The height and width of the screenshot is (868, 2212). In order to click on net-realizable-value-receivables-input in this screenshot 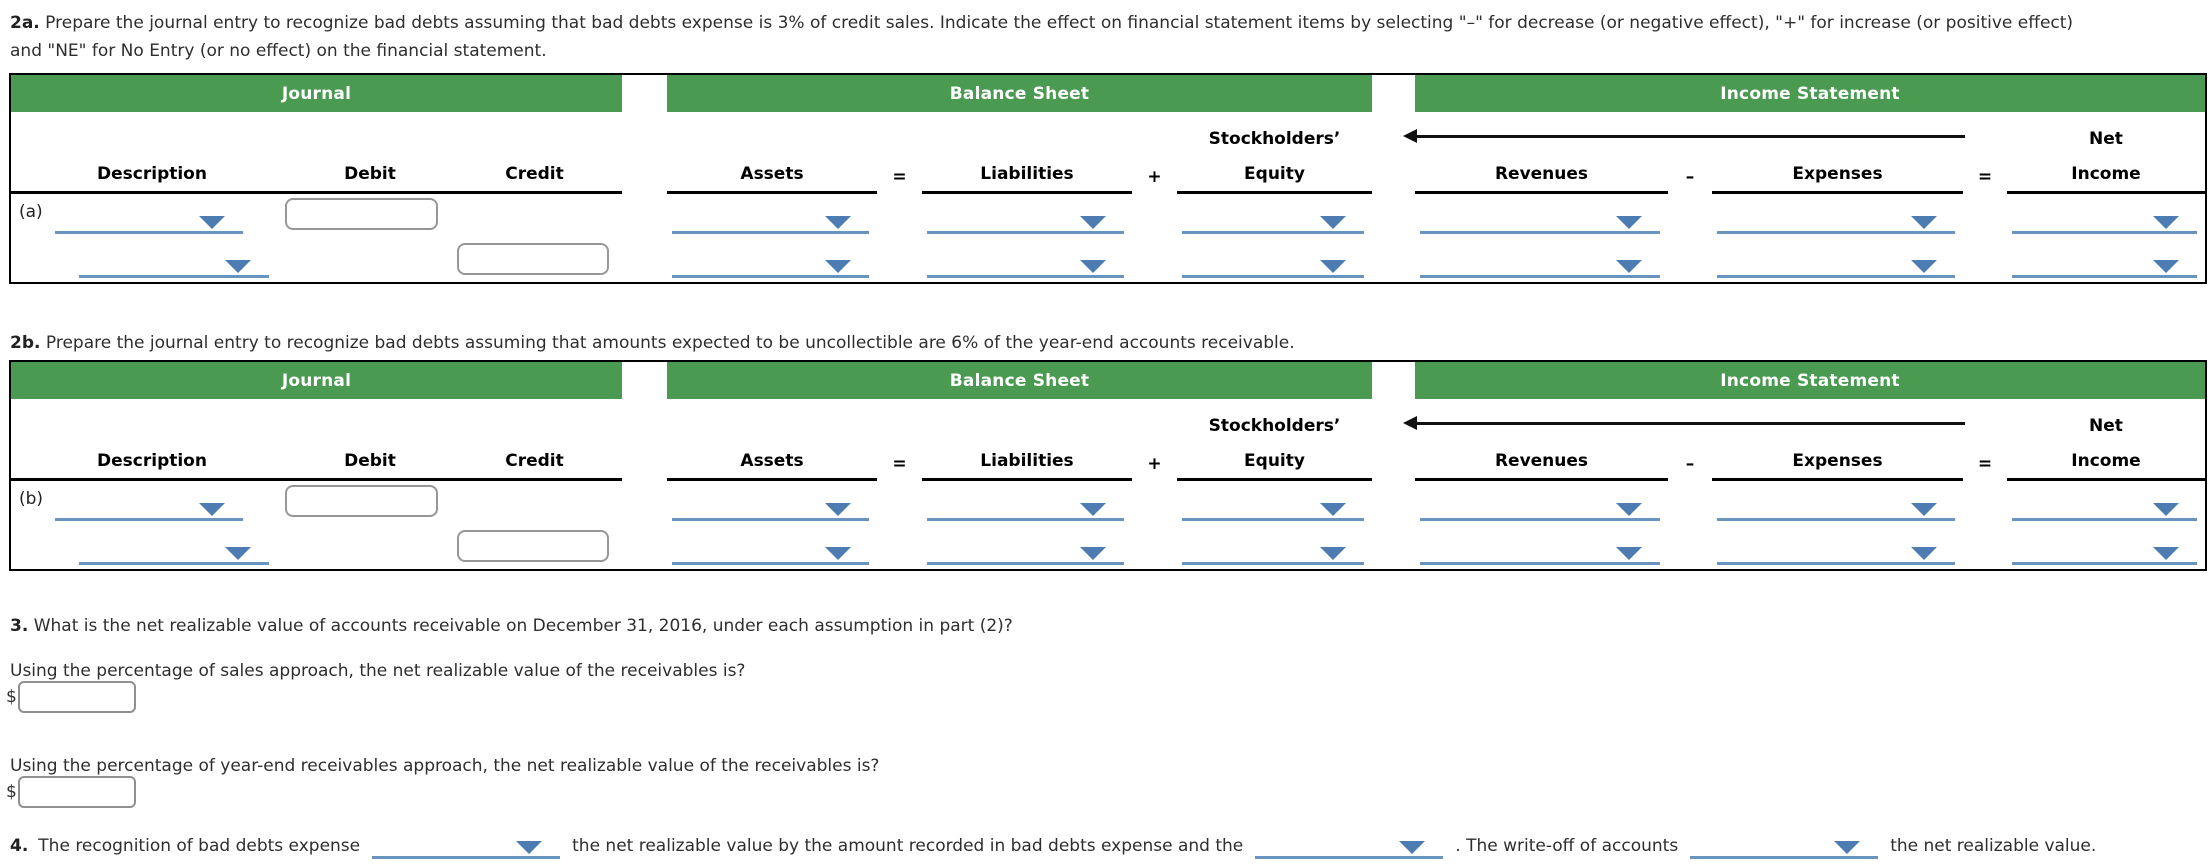, I will do `click(76, 792)`.